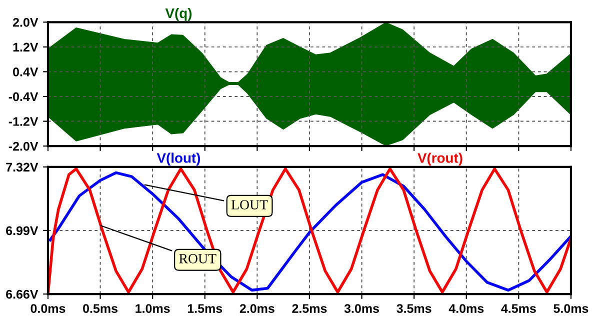  I want to click on x-tick-label: 1.0ms, so click(153, 308).